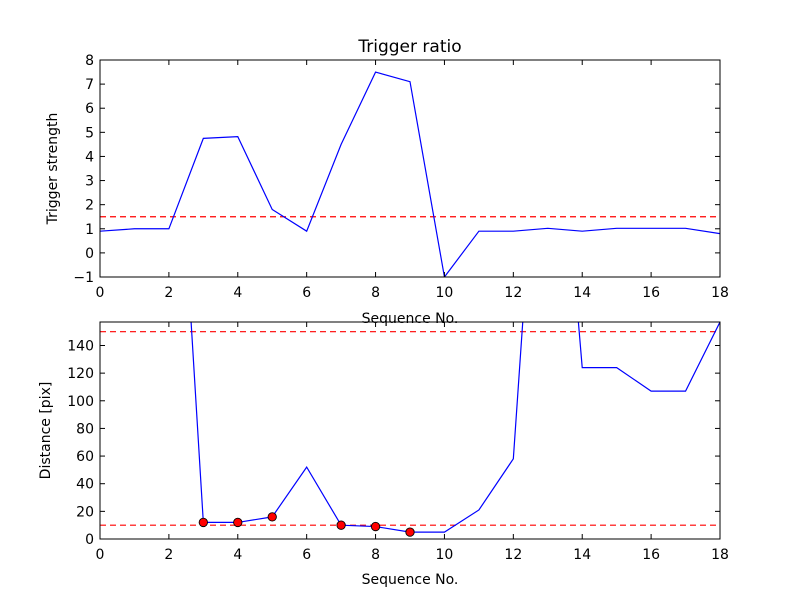  What do you see at coordinates (80, 346) in the screenshot?
I see `y-tick-label: 140` at bounding box center [80, 346].